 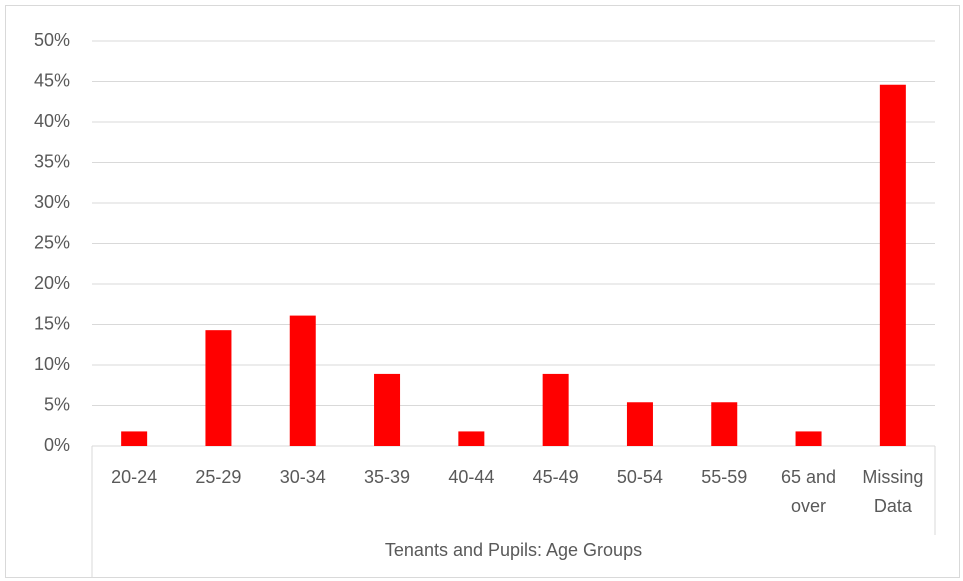 I want to click on x-tick-label: 35-39, so click(x=387, y=477).